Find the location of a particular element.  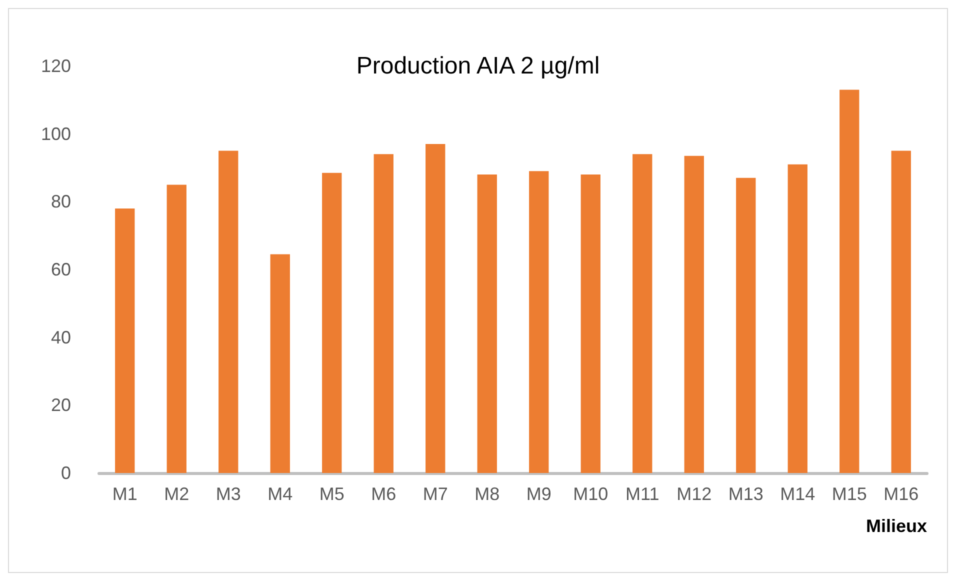

x-tick-label: M1 is located at coordinates (125, 494).